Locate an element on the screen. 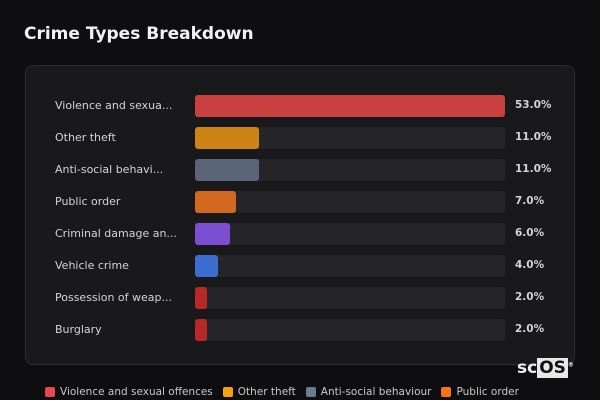 The height and width of the screenshot is (400, 600). bar-row: Public order 7.0% is located at coordinates (300, 202).